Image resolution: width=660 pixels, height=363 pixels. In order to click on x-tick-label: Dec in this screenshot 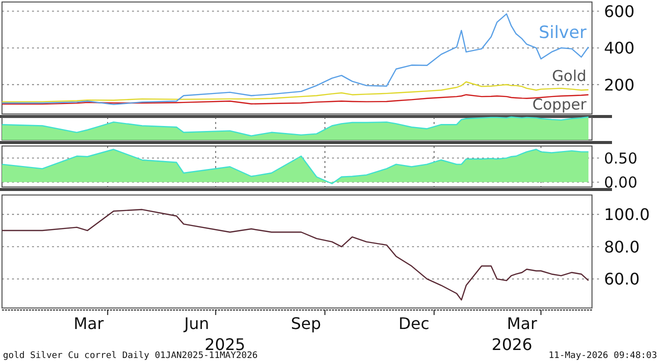, I will do `click(414, 323)`.